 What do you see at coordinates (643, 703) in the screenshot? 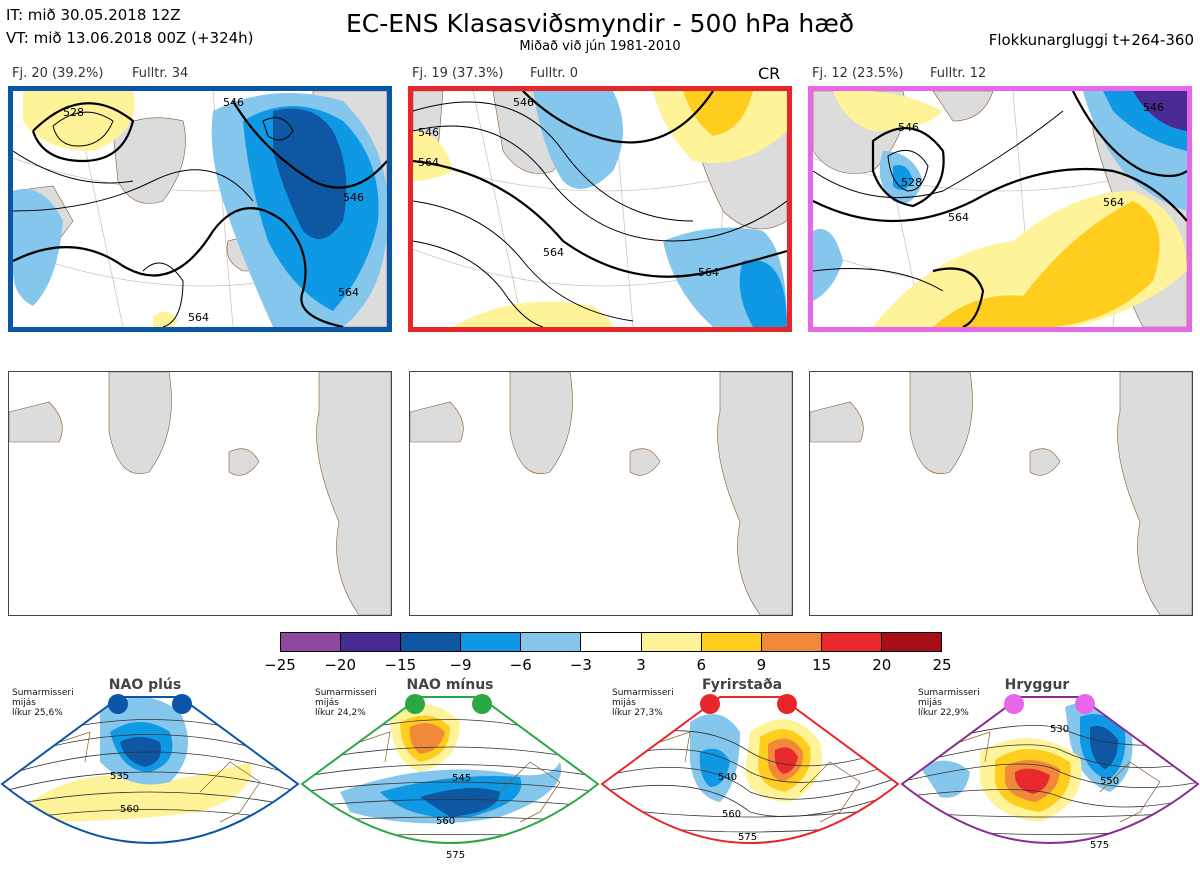
I see `regime-probability: Sumarmisseri mijás líkur 27,3%` at bounding box center [643, 703].